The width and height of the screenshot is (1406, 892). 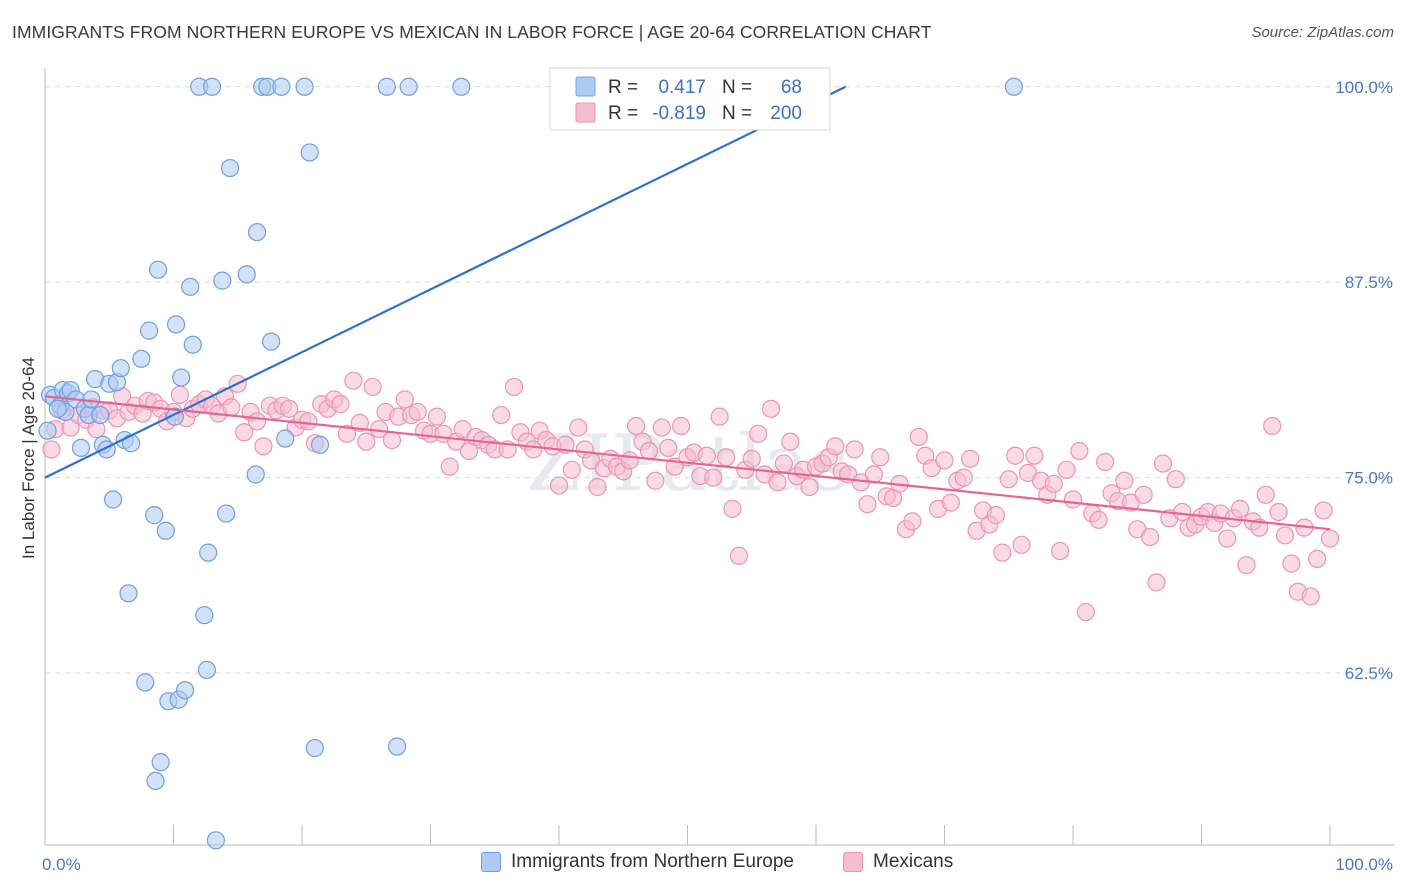 I want to click on legend-r-value: -0.819, so click(x=679, y=113).